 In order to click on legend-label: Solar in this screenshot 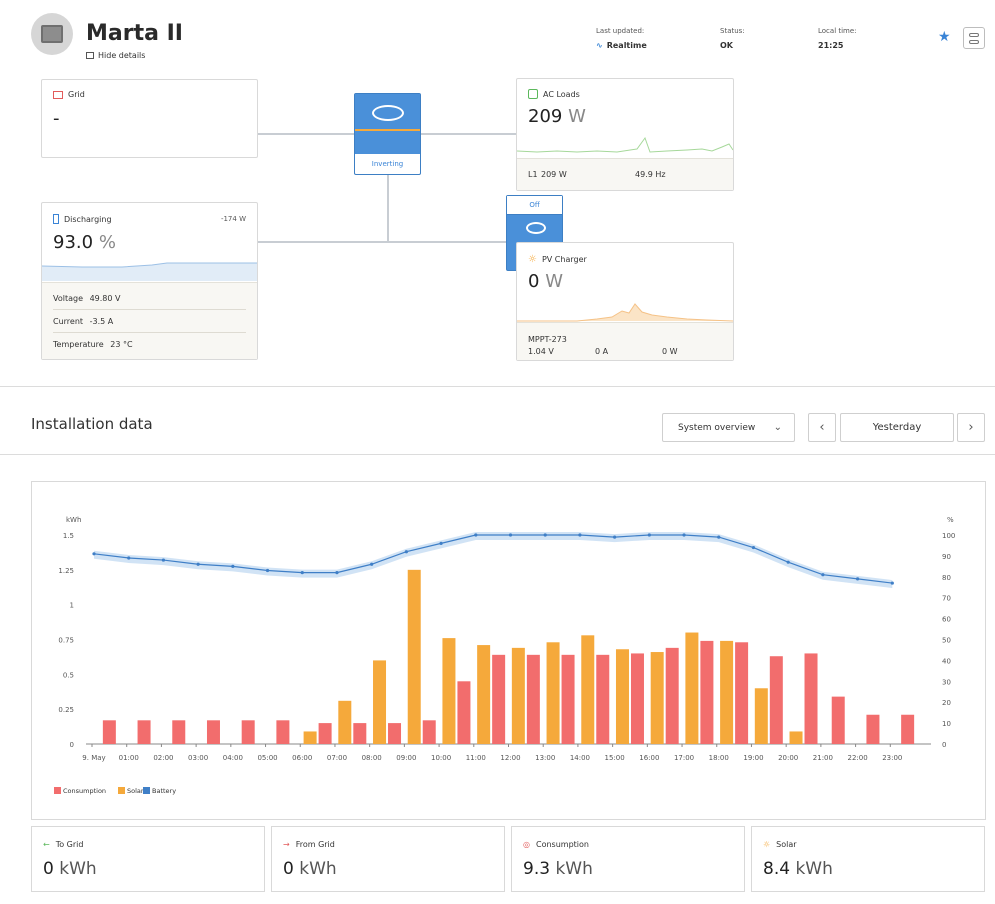, I will do `click(135, 791)`.